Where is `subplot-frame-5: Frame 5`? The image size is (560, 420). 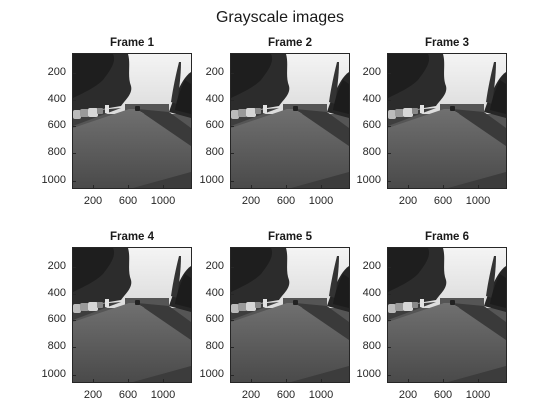 subplot-frame-5: Frame 5 is located at coordinates (275, 316).